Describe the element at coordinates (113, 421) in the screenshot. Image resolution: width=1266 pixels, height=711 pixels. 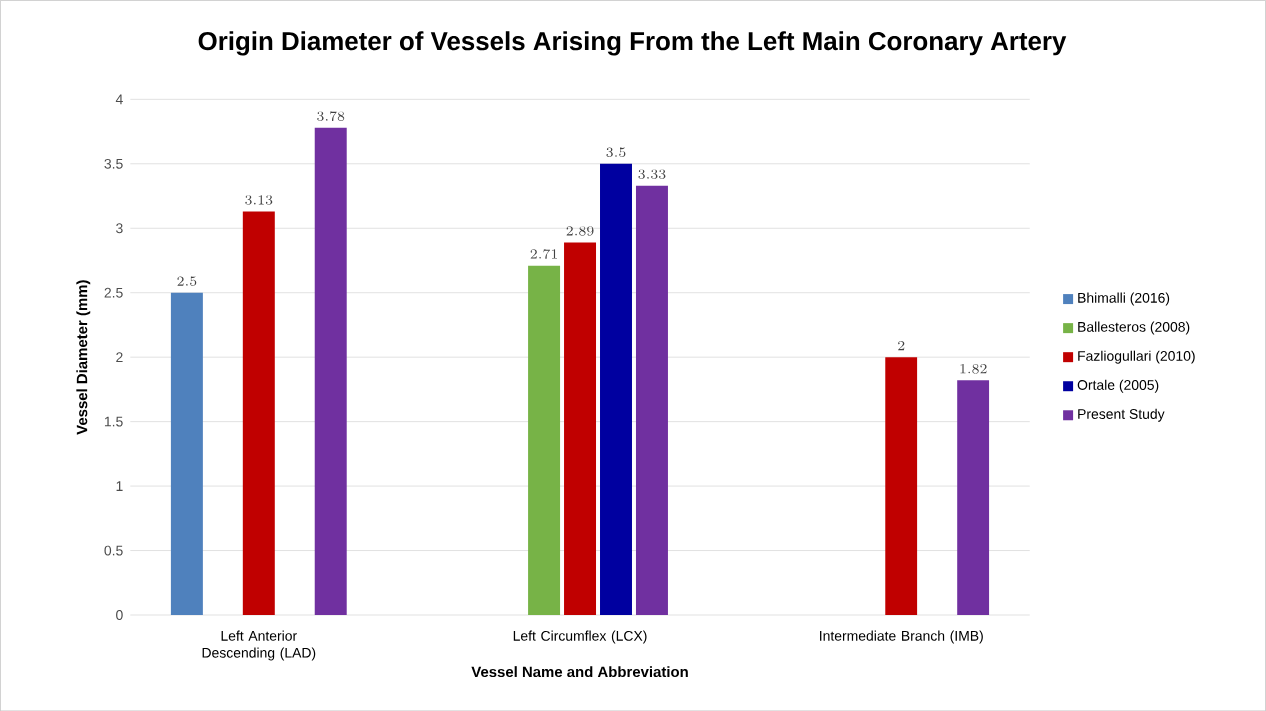
I see `y-tick-label: 1.5` at that location.